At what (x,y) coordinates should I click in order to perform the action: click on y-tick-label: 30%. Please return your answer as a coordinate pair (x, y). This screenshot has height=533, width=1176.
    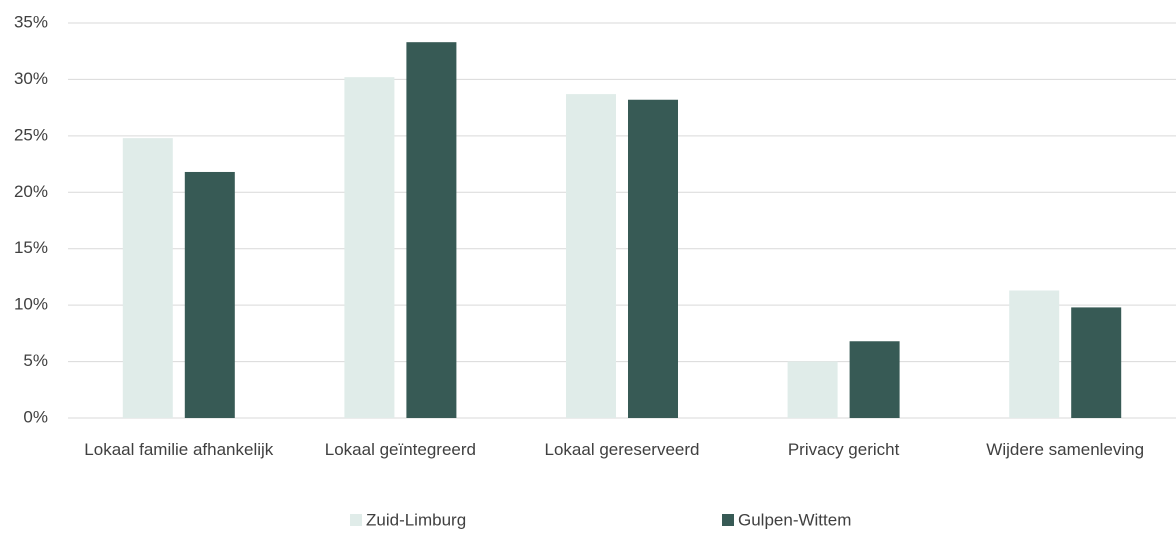
    Looking at the image, I should click on (31, 78).